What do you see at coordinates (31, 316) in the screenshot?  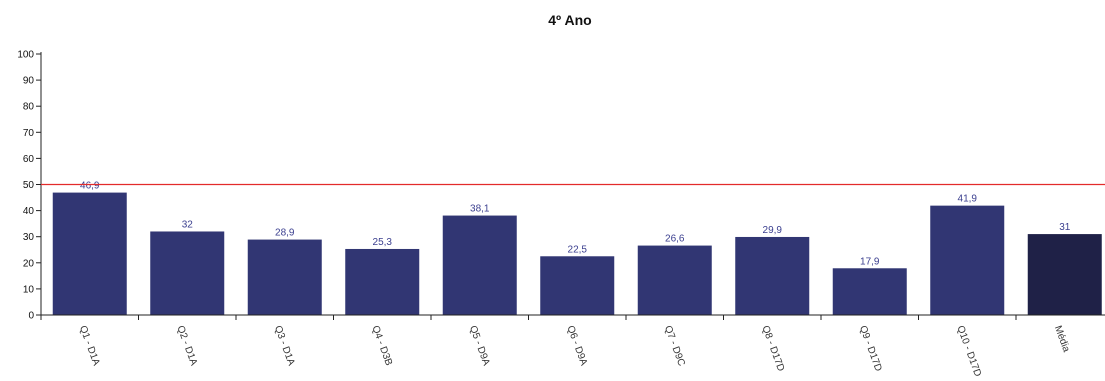 I see `y-tick-label: 0` at bounding box center [31, 316].